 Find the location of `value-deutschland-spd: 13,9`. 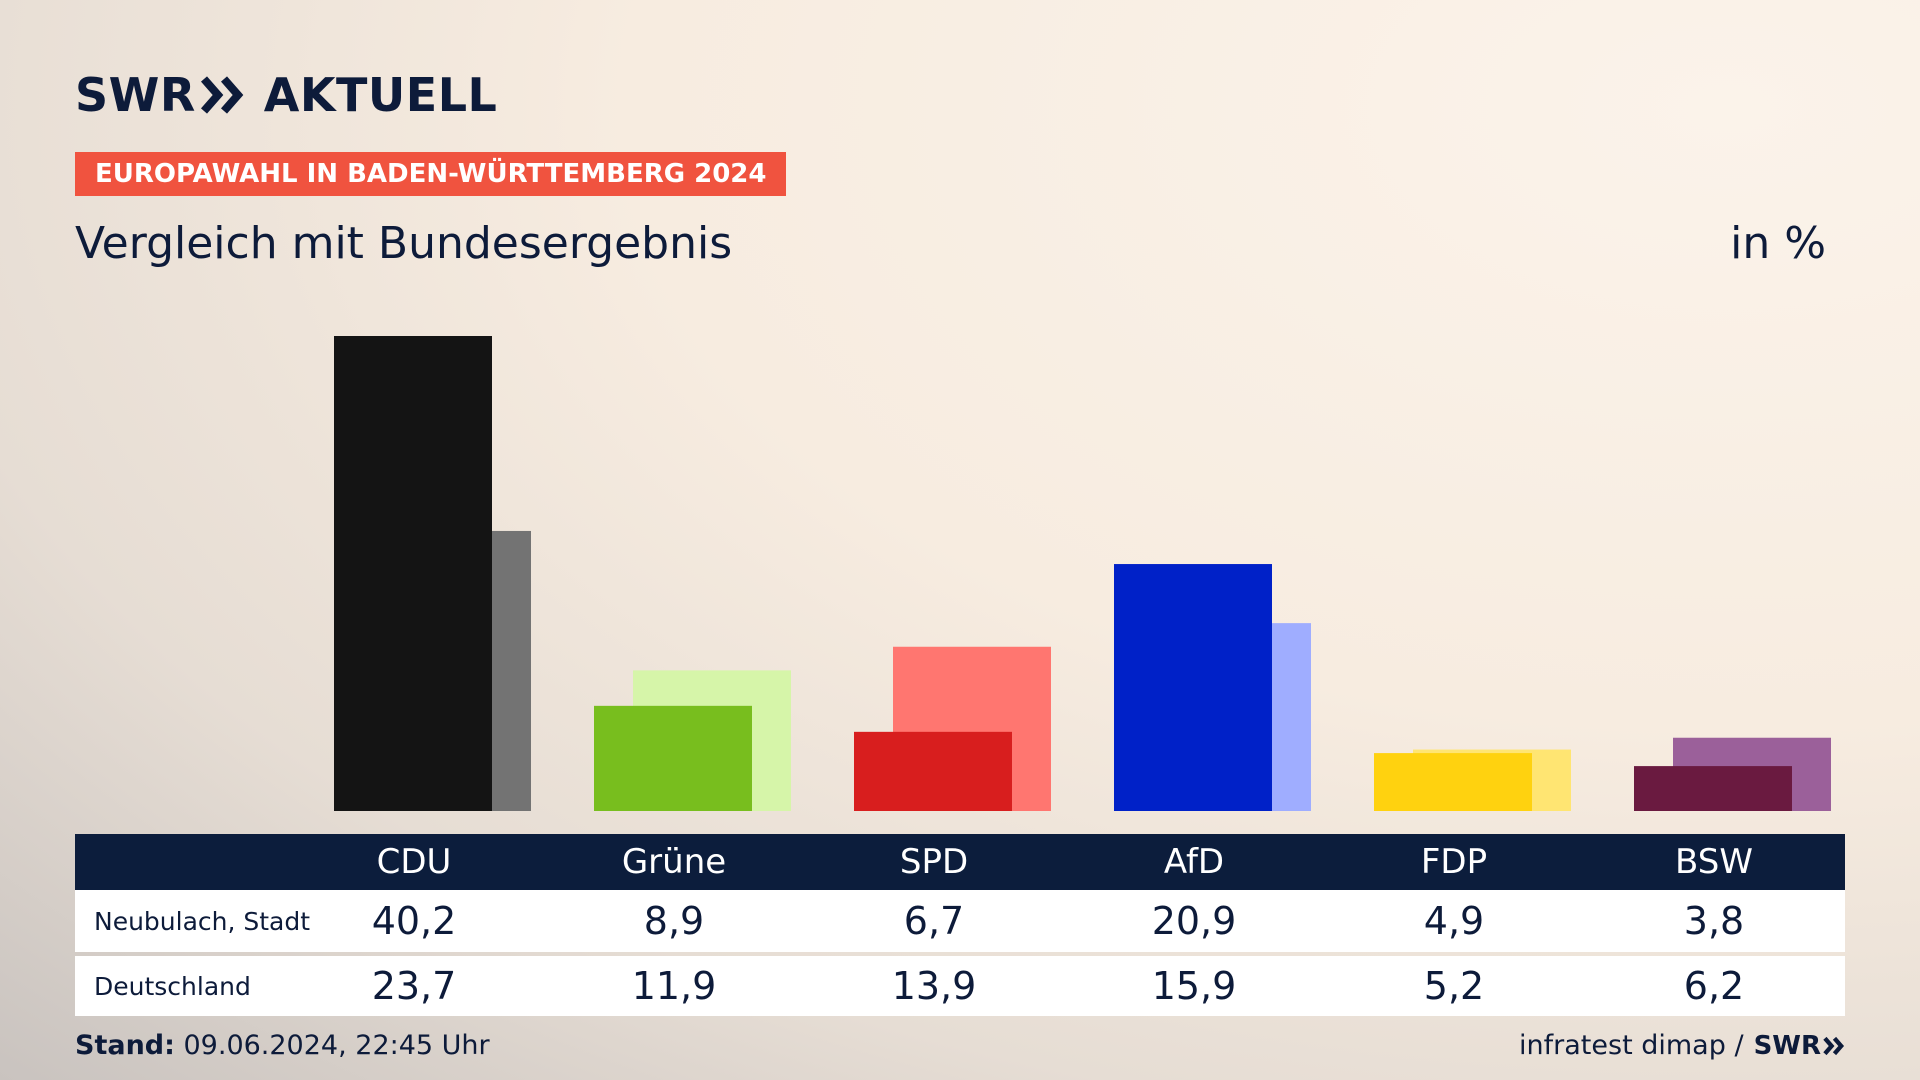

value-deutschland-spd: 13,9 is located at coordinates (934, 986).